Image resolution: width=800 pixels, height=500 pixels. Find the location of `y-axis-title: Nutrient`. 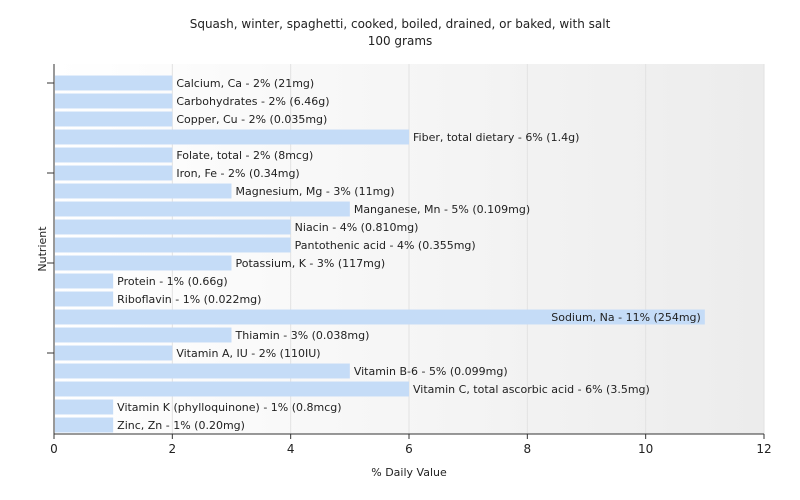

y-axis-title: Nutrient is located at coordinates (42, 249).